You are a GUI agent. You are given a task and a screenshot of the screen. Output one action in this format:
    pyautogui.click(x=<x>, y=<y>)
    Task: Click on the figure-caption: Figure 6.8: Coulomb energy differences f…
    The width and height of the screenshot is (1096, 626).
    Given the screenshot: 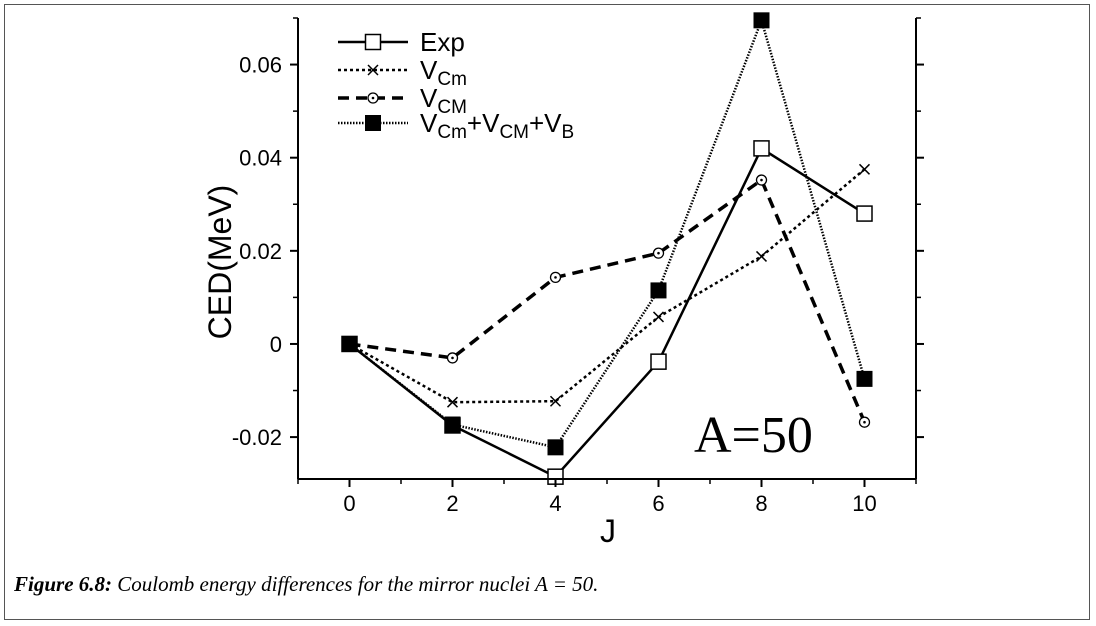 What is the action you would take?
    pyautogui.click(x=306, y=584)
    